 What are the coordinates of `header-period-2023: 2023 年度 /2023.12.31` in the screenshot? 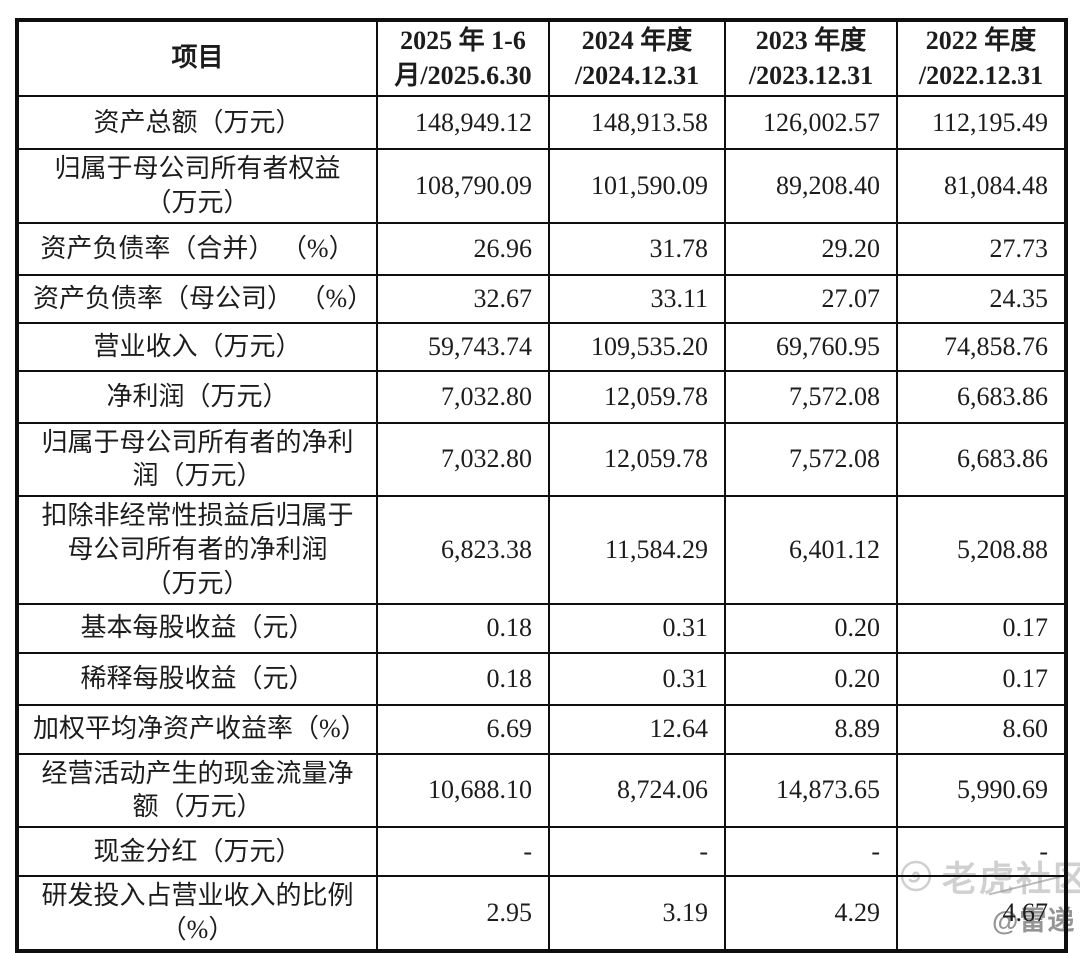 It's located at (811, 58).